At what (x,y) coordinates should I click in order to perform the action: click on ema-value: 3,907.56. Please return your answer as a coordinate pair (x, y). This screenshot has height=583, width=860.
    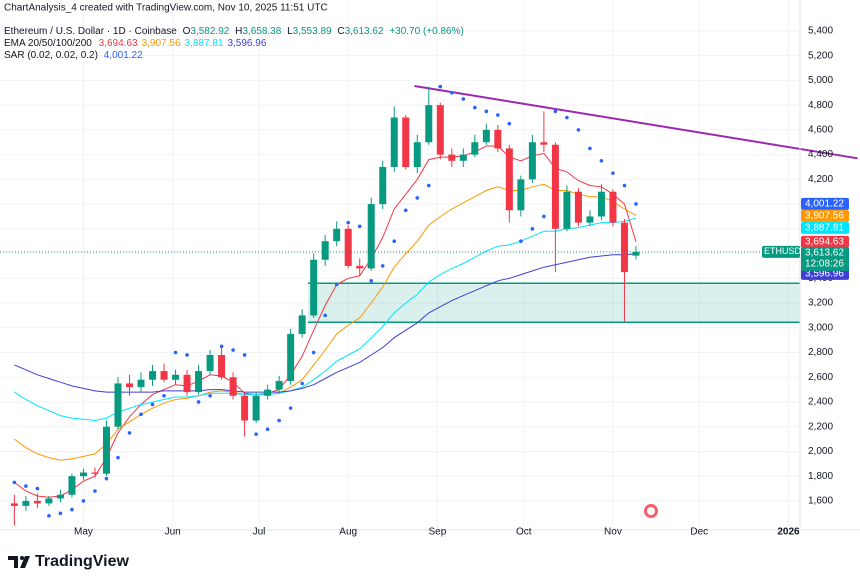
    Looking at the image, I should click on (161, 43).